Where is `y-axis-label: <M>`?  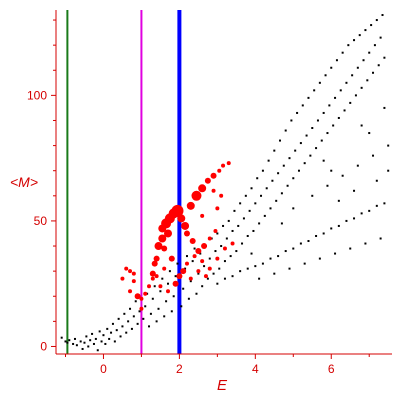 y-axis-label: <M> is located at coordinates (24, 182).